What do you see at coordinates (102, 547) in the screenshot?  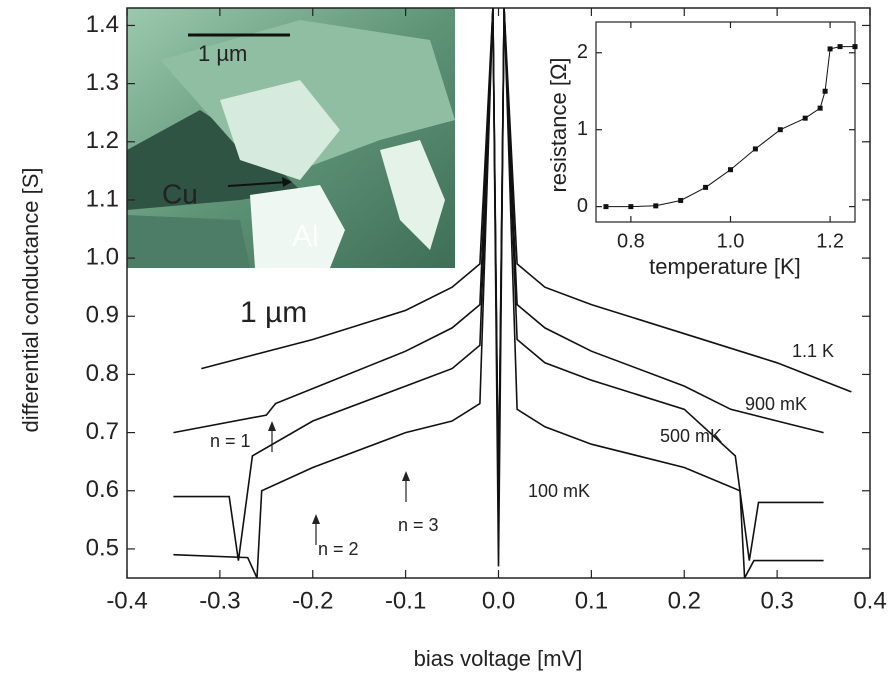 I see `y-tick-label: 0.5` at bounding box center [102, 547].